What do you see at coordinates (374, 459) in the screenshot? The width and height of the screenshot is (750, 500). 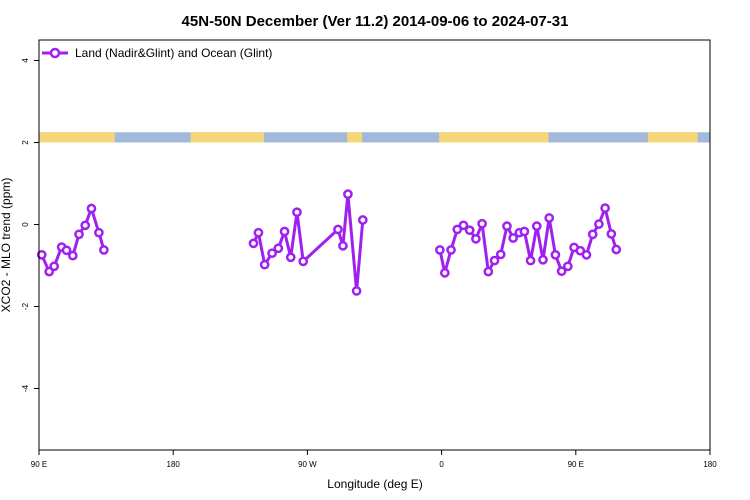 I see `x-axis-ticks: 90 E 180 90 W 0 90 E 180` at bounding box center [374, 459].